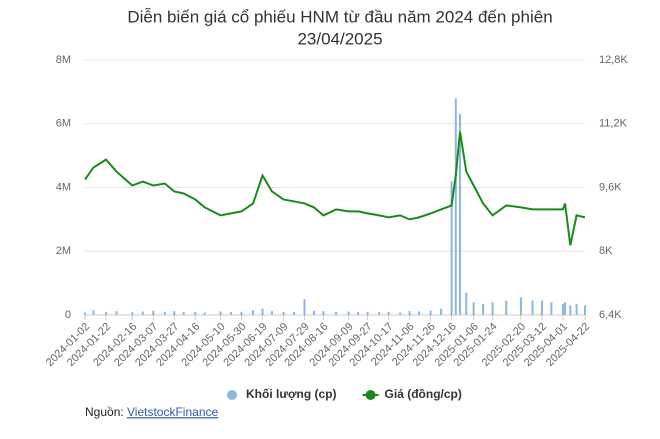  I want to click on y-tick-label: 8M, so click(63, 60).